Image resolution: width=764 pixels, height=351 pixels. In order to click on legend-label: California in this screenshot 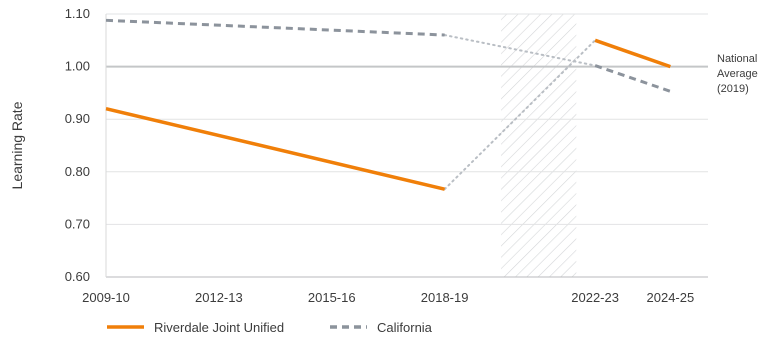, I will do `click(405, 327)`.